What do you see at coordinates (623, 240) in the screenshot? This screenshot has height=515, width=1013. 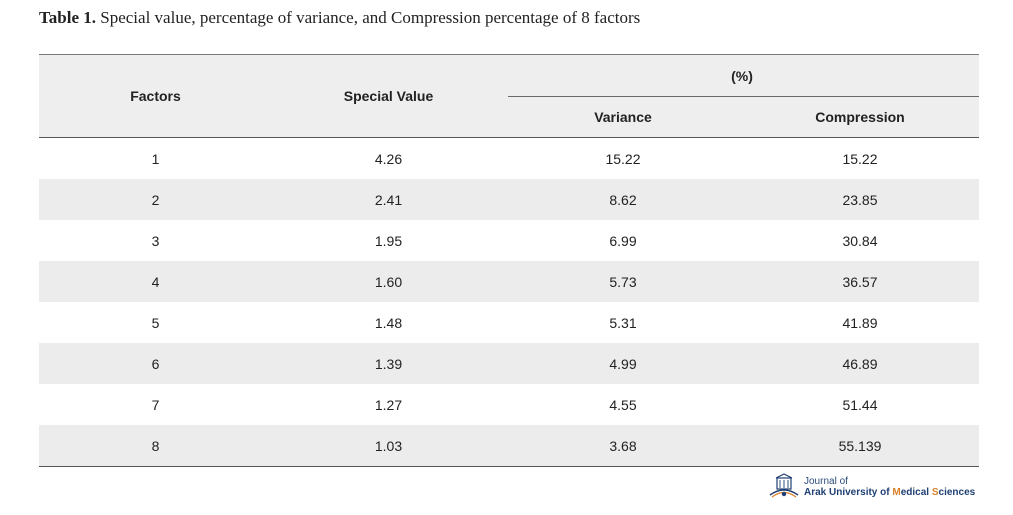 I see `cell-variance: 6.99` at bounding box center [623, 240].